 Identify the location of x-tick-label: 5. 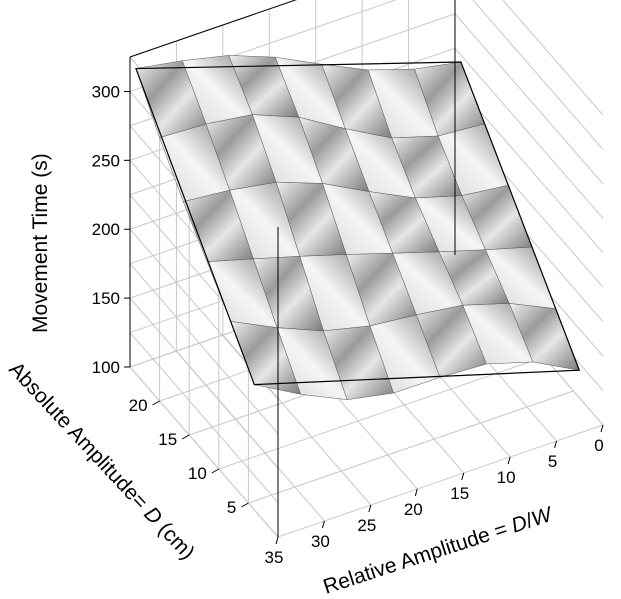
(552, 461).